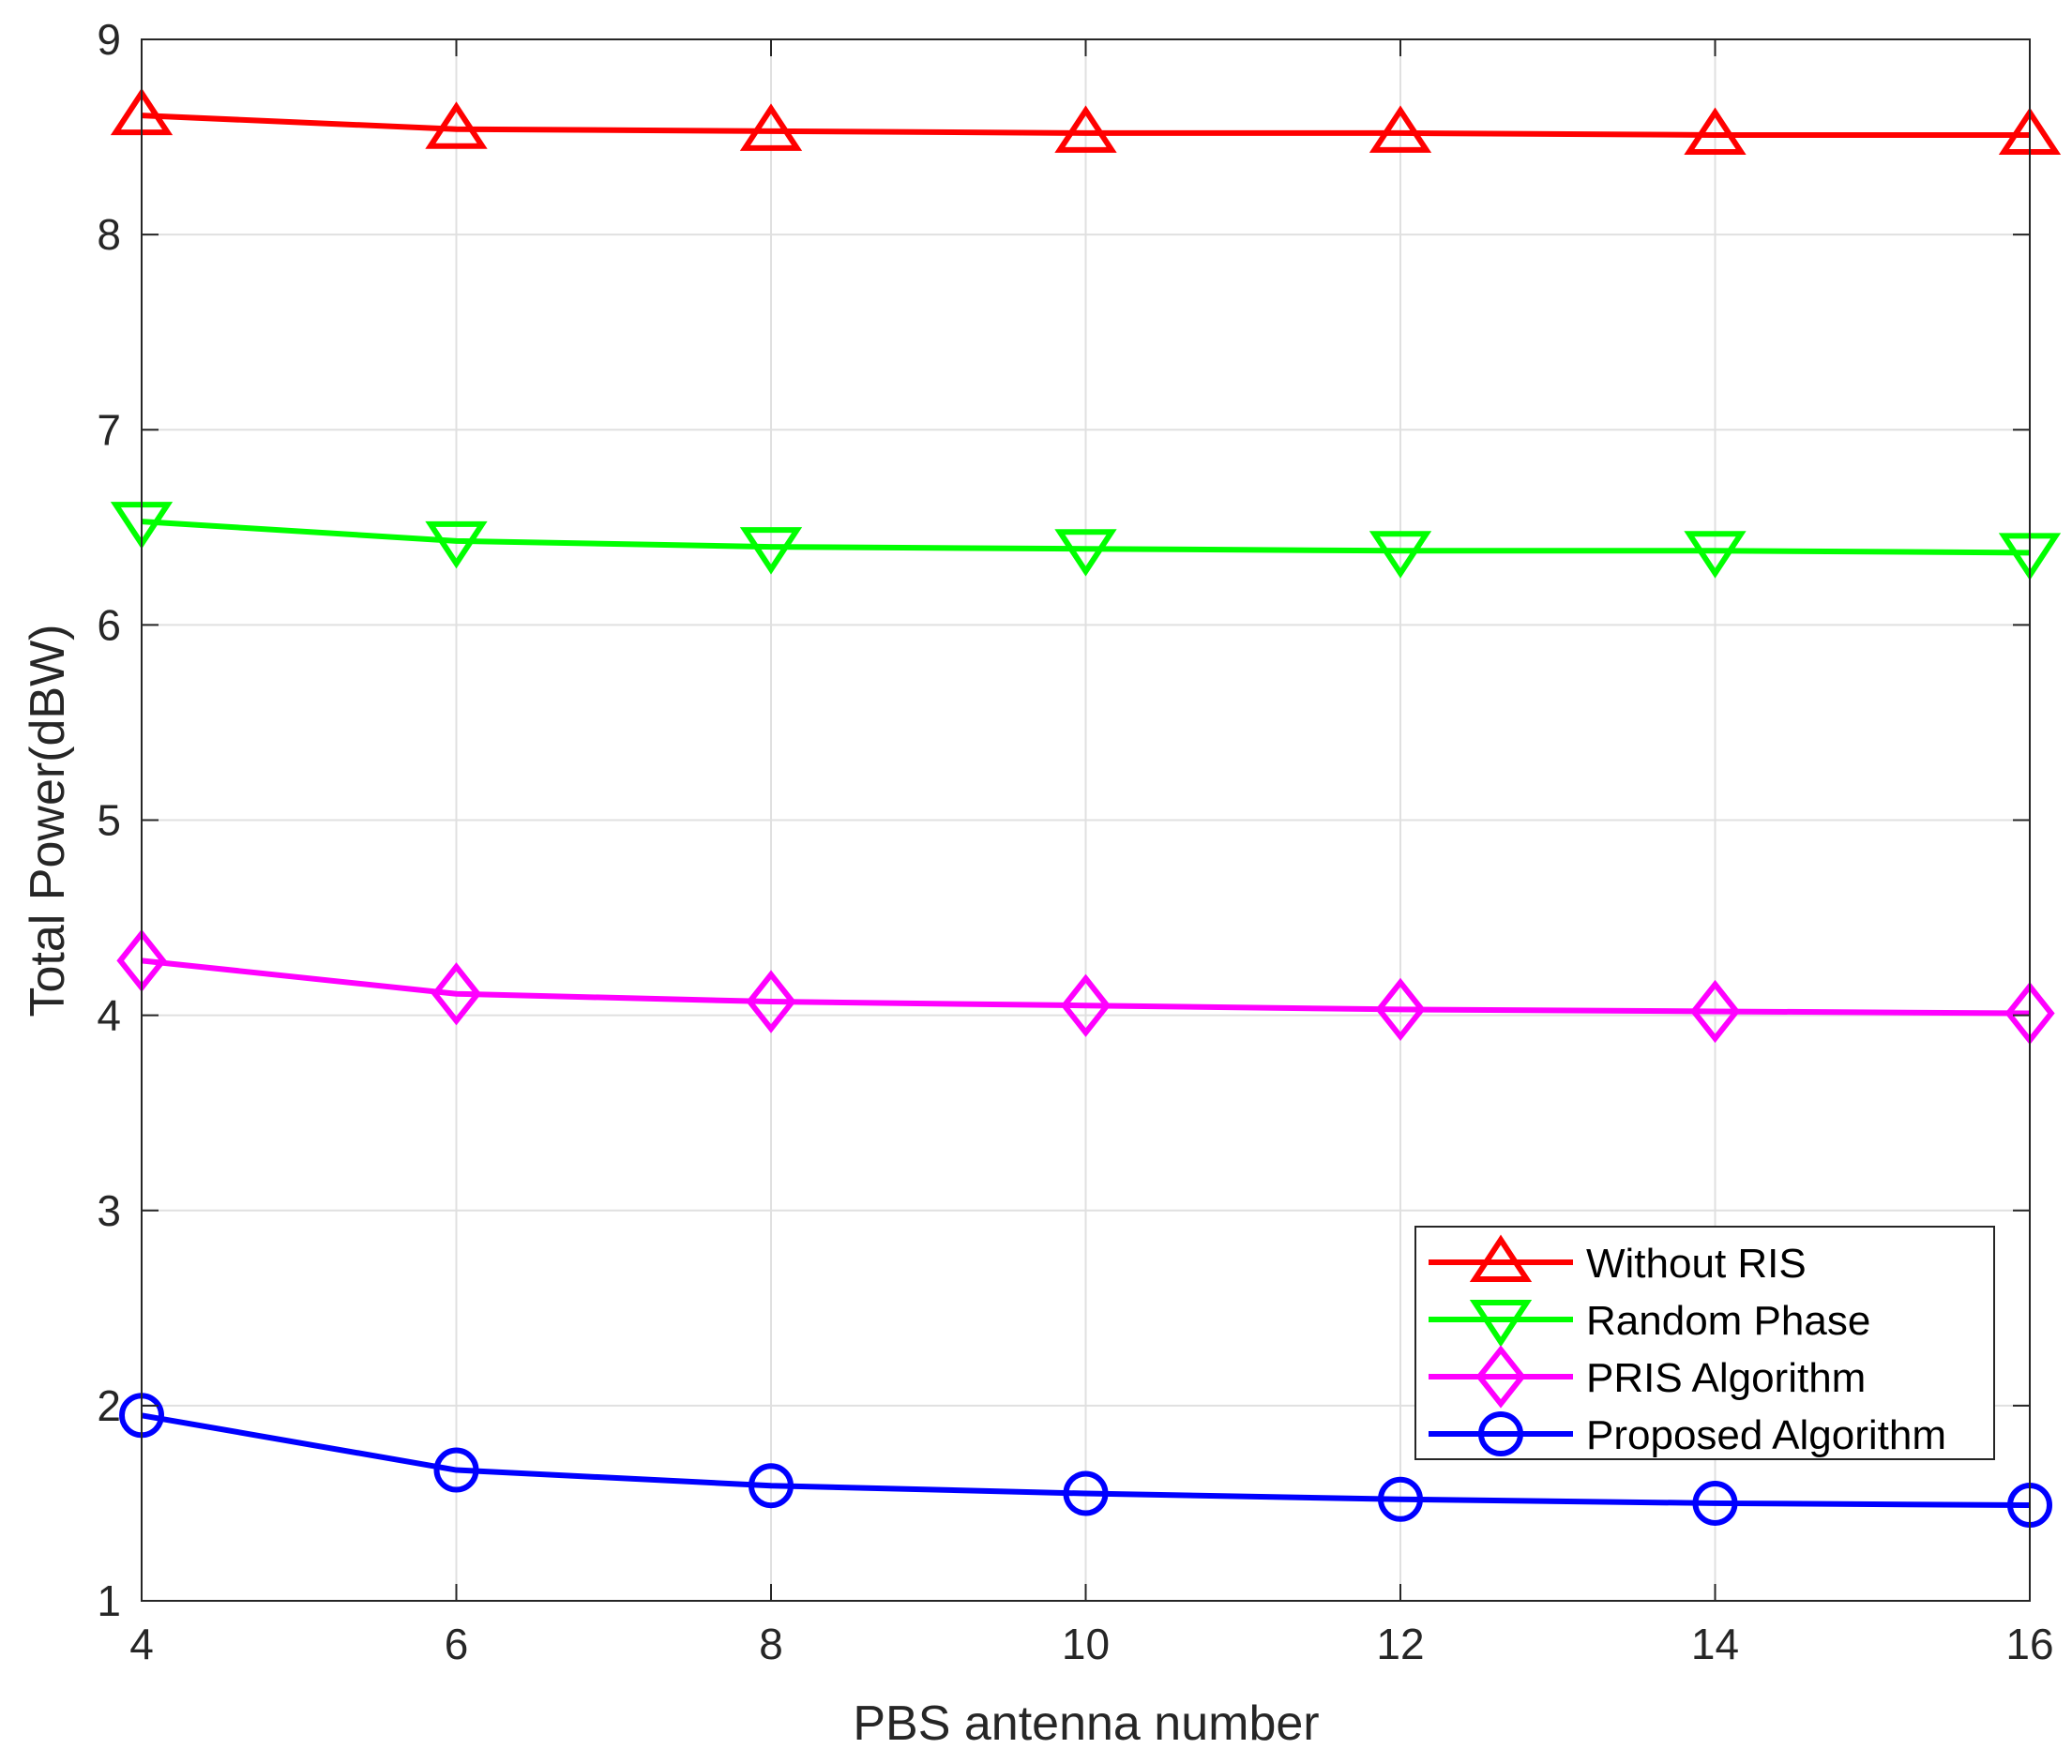  Describe the element at coordinates (771, 1644) in the screenshot. I see `x-tick-label: 8` at that location.